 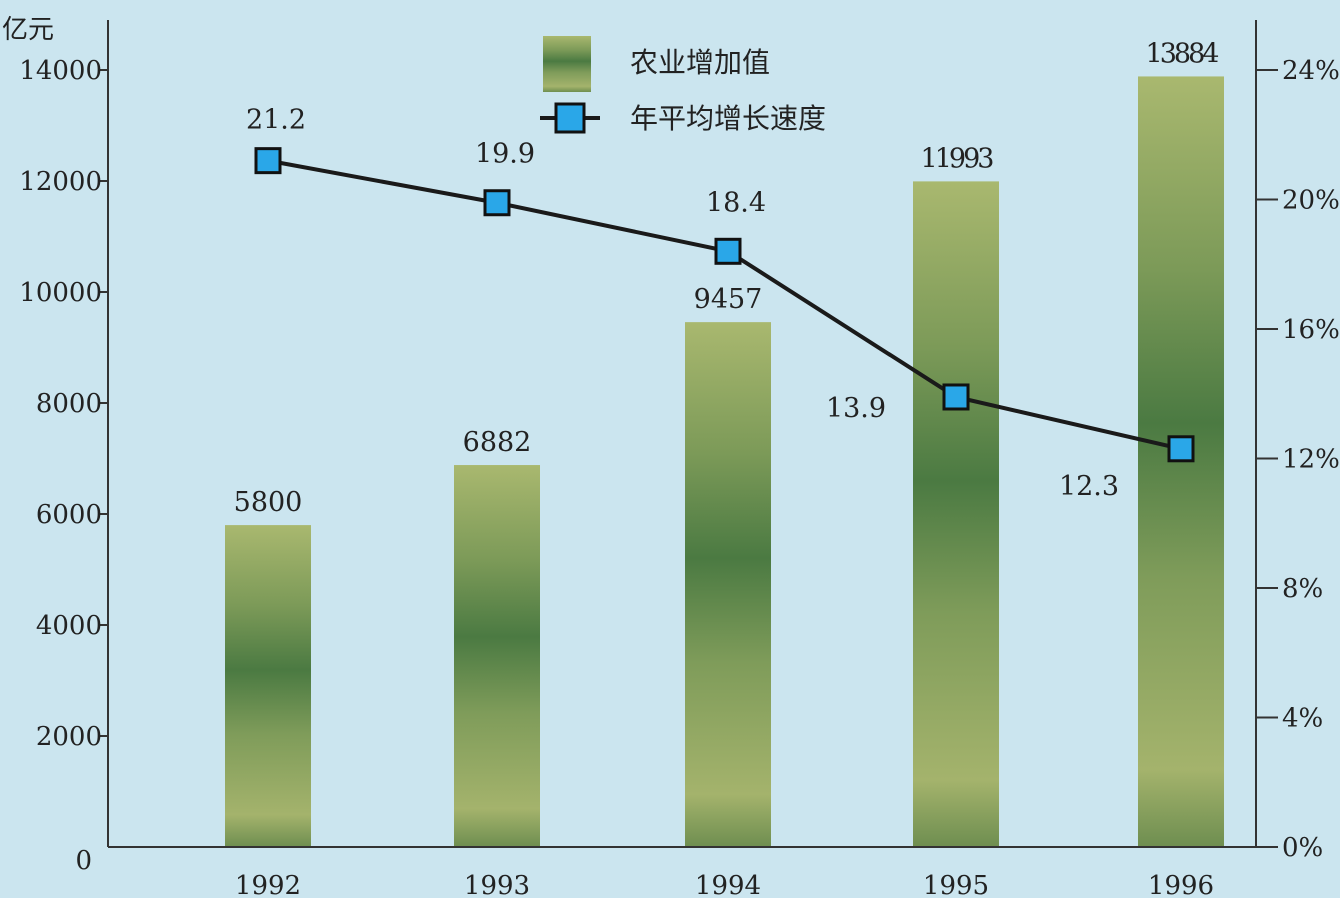 What do you see at coordinates (700, 62) in the screenshot?
I see `legend-bar-label: 农业增加值` at bounding box center [700, 62].